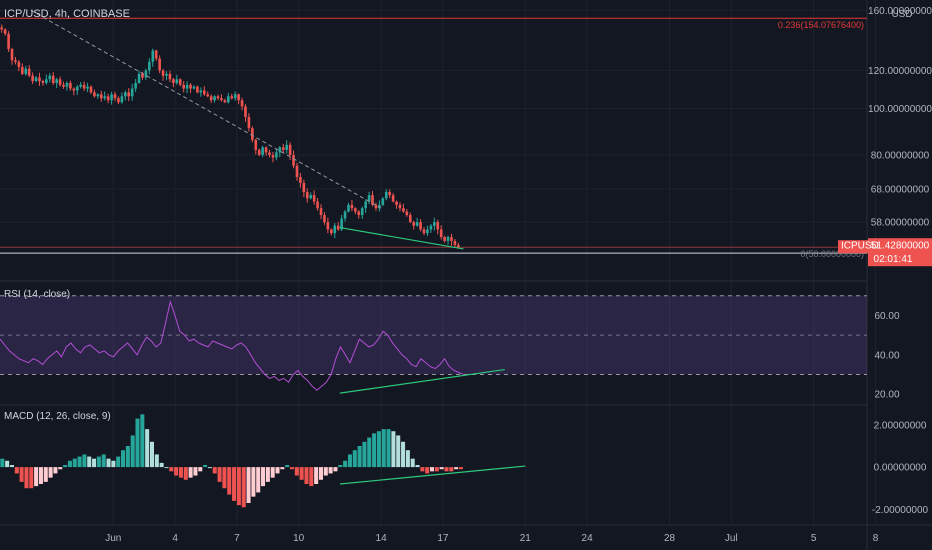 Image resolution: width=932 pixels, height=550 pixels. What do you see at coordinates (900, 467) in the screenshot?
I see `macd-tick-labels: 2.00000000 0.00000000 -2.00000000` at bounding box center [900, 467].